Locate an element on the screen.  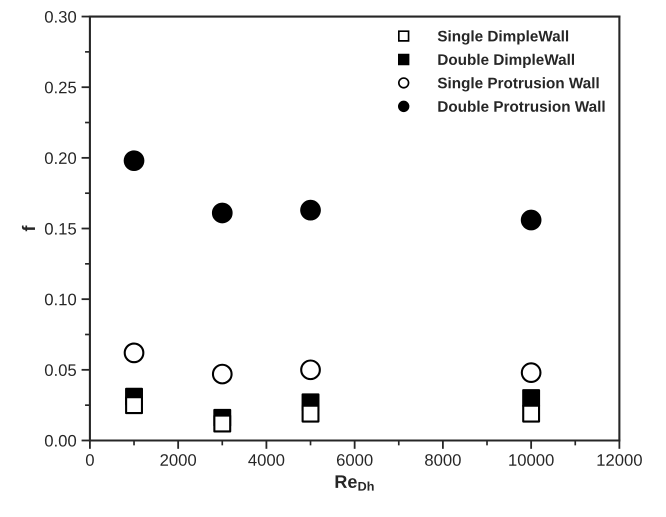
x-tick-label: 12000 is located at coordinates (619, 460).